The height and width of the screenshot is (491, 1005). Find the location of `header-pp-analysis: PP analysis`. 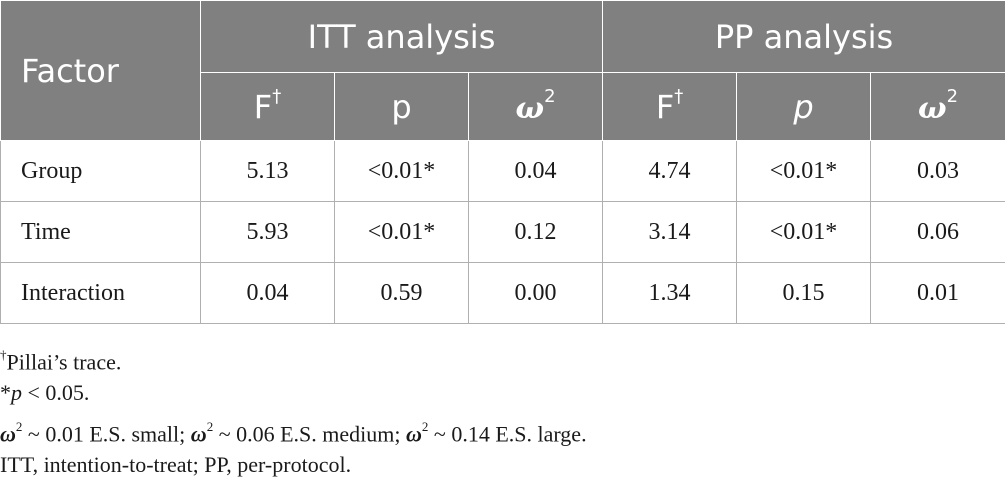

header-pp-analysis: PP analysis is located at coordinates (803, 36).